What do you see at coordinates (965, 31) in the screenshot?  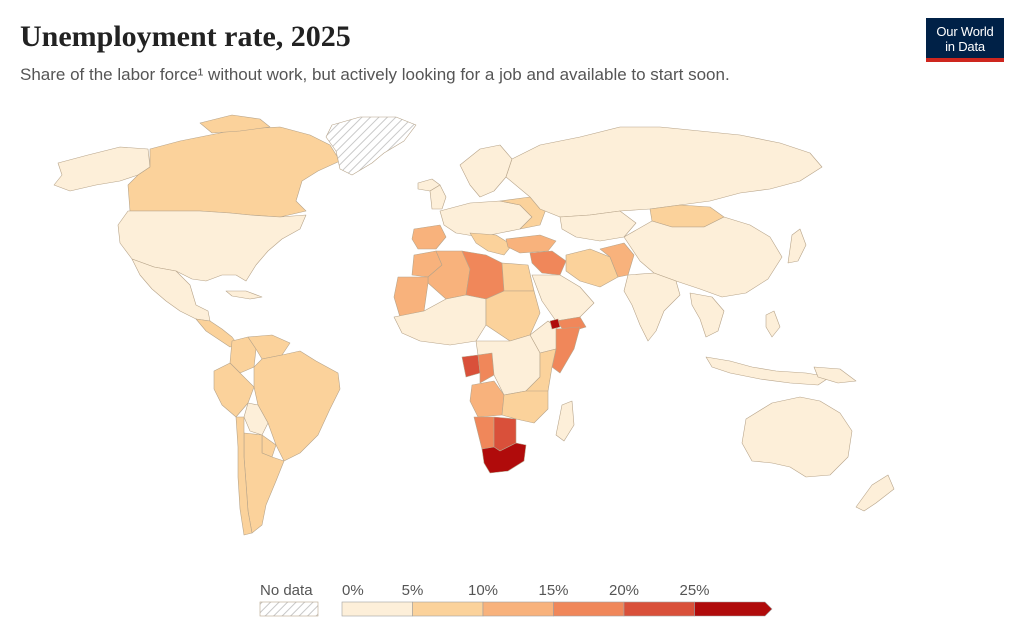 I see `logo-line-1: Our World` at bounding box center [965, 31].